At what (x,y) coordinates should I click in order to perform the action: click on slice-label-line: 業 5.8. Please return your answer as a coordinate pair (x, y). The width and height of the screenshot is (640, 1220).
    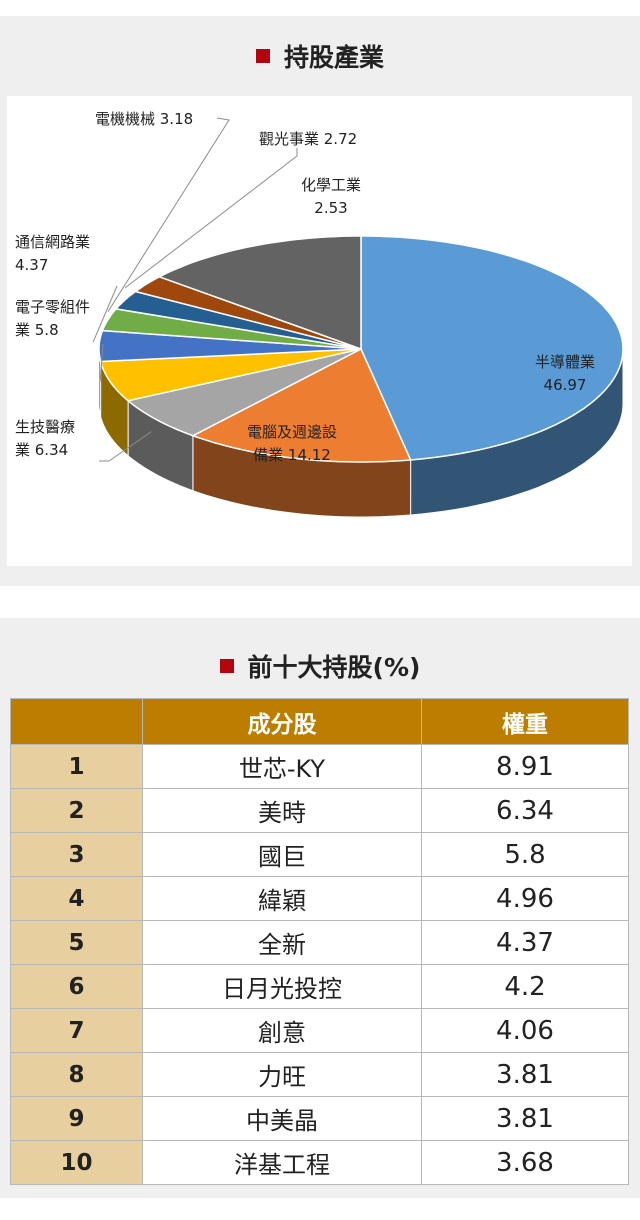
    Looking at the image, I should click on (37, 330).